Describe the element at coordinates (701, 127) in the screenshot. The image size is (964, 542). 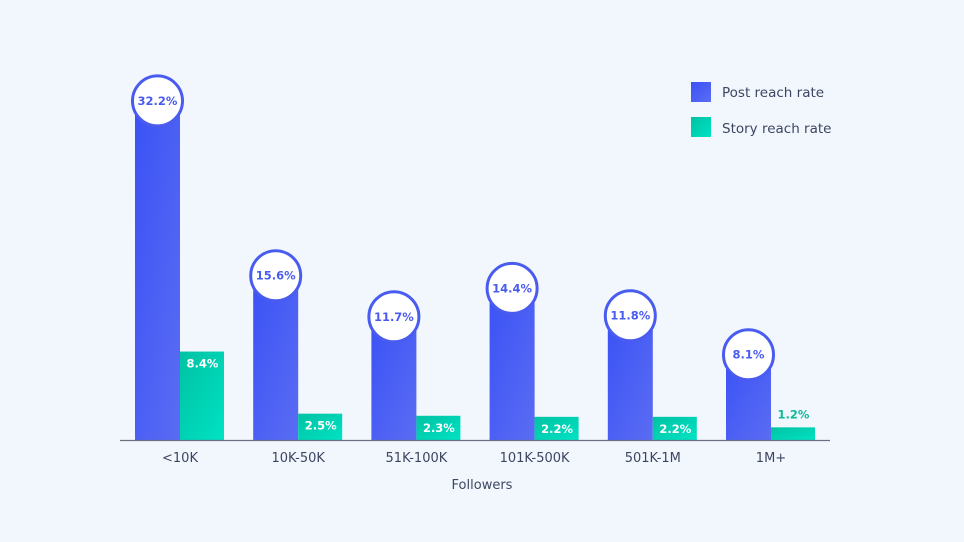
I see `legend-swatch-story` at that location.